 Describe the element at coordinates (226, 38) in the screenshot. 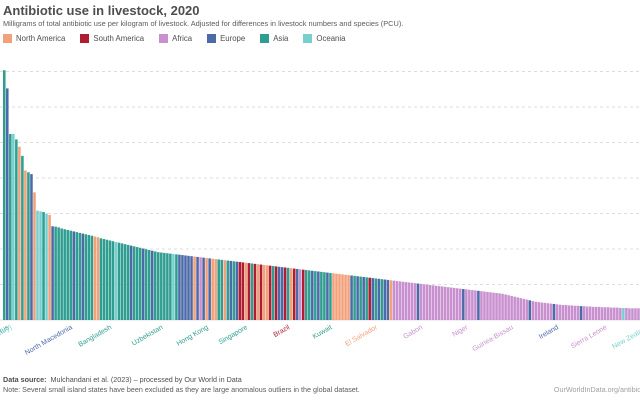

I see `legend-item-europe: Europe` at that location.